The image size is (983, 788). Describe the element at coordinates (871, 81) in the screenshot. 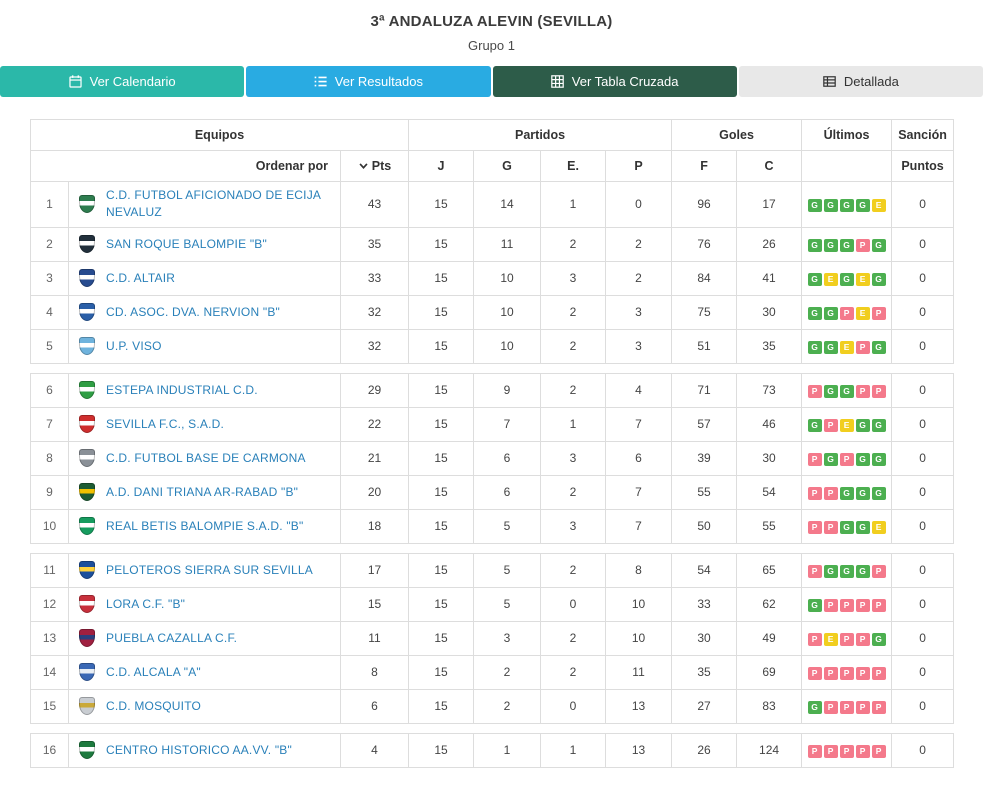

I see `tab-label: Detallada` at that location.